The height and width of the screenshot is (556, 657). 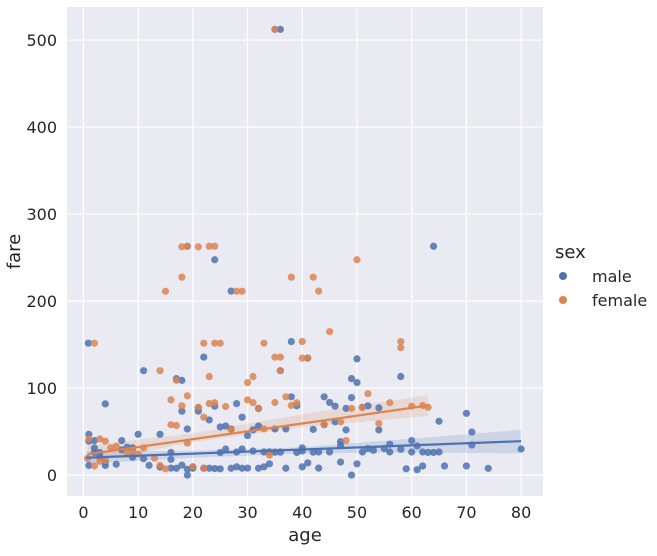 What do you see at coordinates (304, 446) in the screenshot?
I see `ci-band-male` at bounding box center [304, 446].